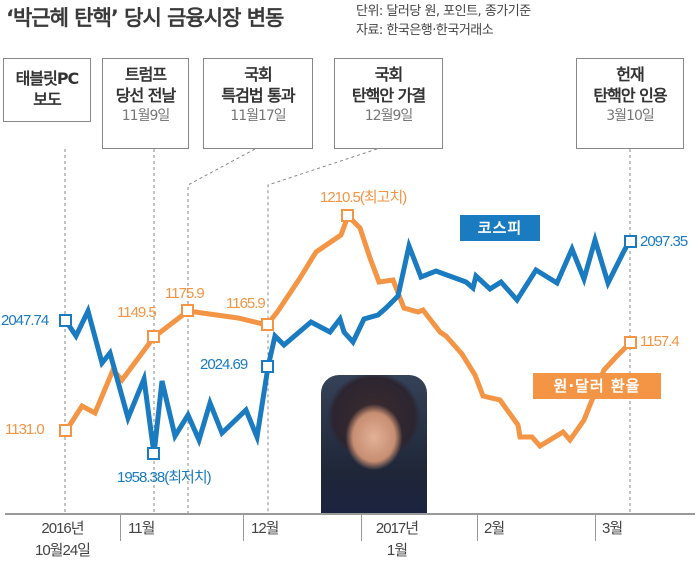  What do you see at coordinates (145, 103) in the screenshot?
I see `event-box-trump: 트럼프 당선 전날 11월9일` at bounding box center [145, 103].